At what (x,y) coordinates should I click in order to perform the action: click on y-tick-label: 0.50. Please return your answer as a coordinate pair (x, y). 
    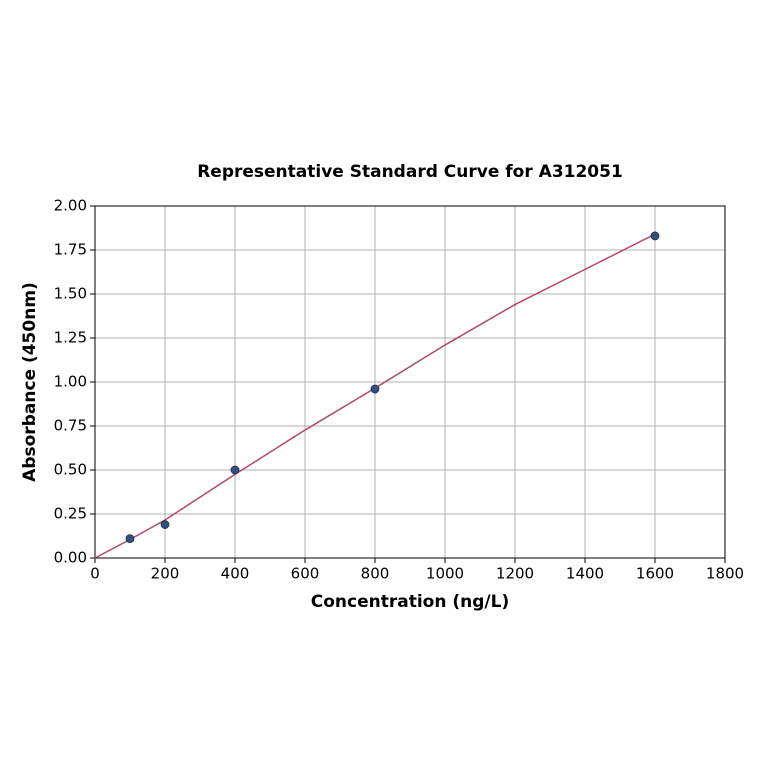
    Looking at the image, I should click on (70, 470).